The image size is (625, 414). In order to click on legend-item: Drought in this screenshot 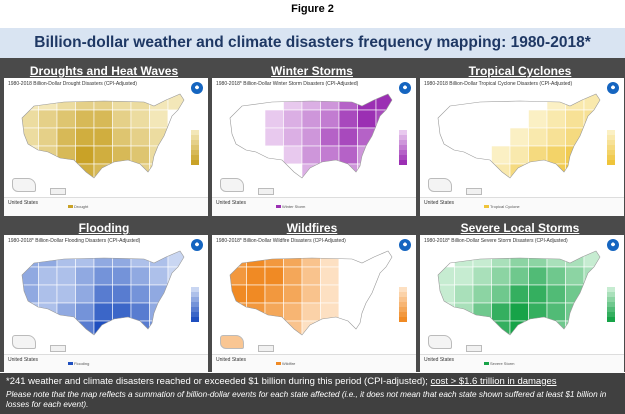, I will do `click(78, 206)`.